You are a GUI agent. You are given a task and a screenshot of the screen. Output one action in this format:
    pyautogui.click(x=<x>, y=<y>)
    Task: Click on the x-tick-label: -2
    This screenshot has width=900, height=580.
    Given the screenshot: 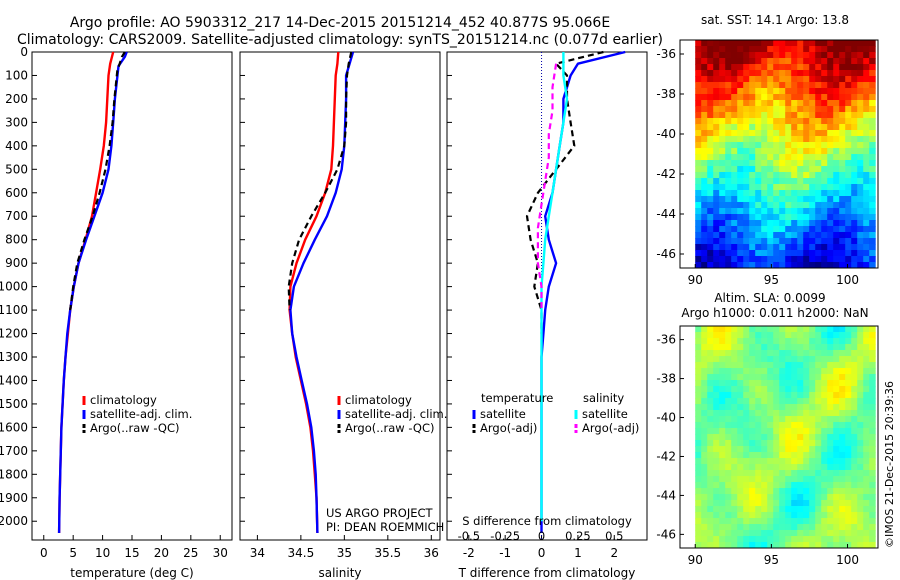 What is the action you would take?
    pyautogui.click(x=469, y=553)
    